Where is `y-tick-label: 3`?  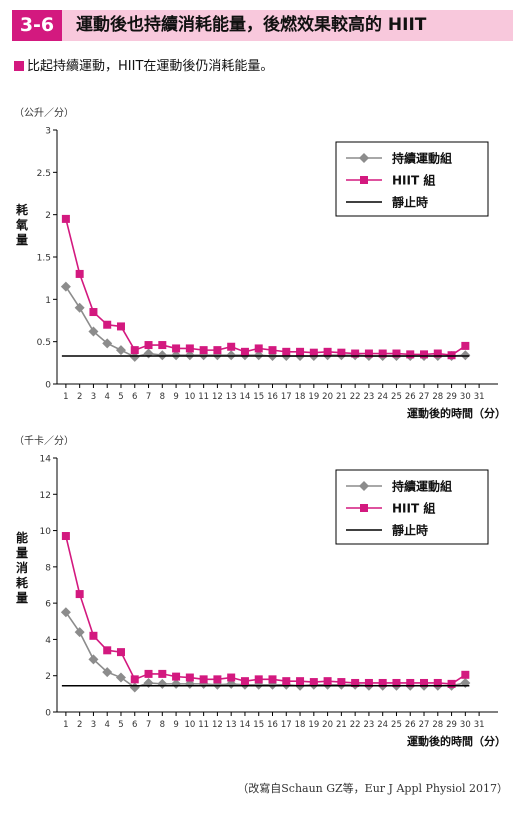
y-tick-label: 3 is located at coordinates (48, 132).